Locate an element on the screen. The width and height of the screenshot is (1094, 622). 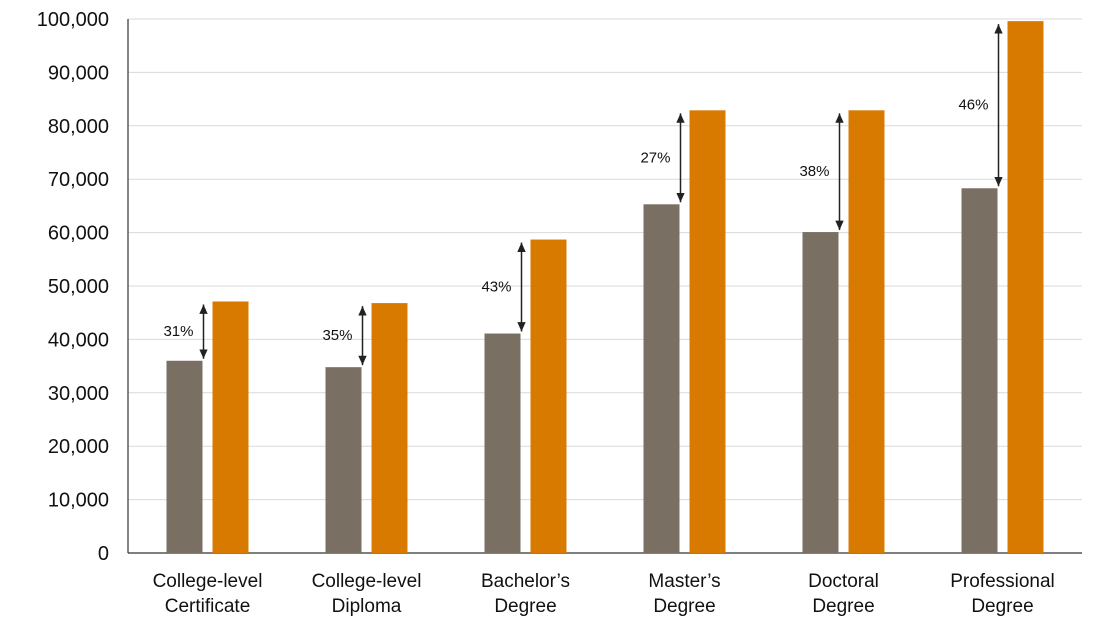
x-category-label: College-level Certificate is located at coordinates (208, 594).